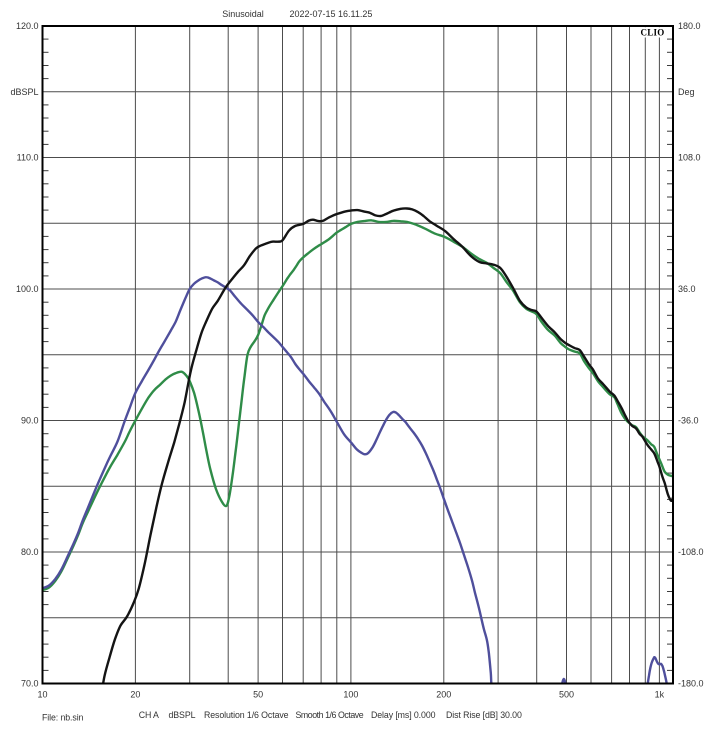  Describe the element at coordinates (243, 14) in the screenshot. I see `svg-text: Sinusoidal` at that location.